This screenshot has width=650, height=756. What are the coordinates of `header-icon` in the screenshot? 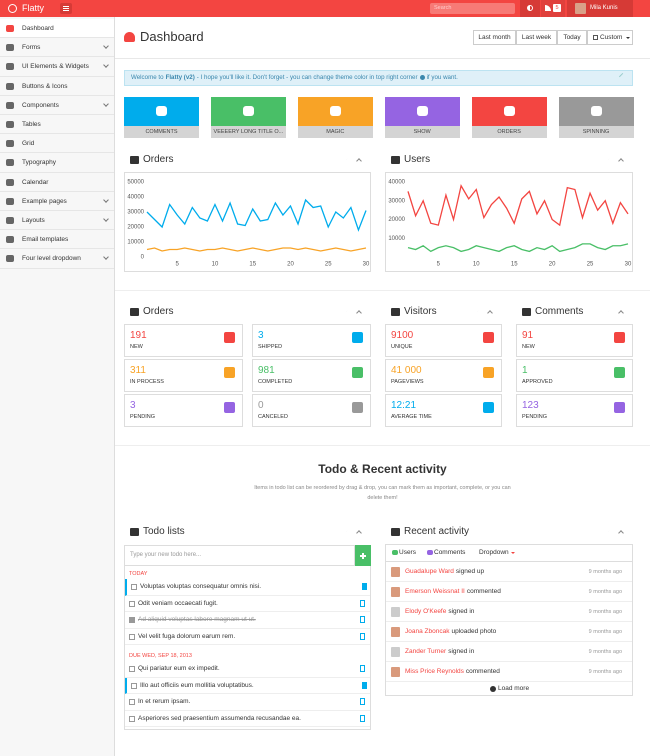 It's located at (129, 37).